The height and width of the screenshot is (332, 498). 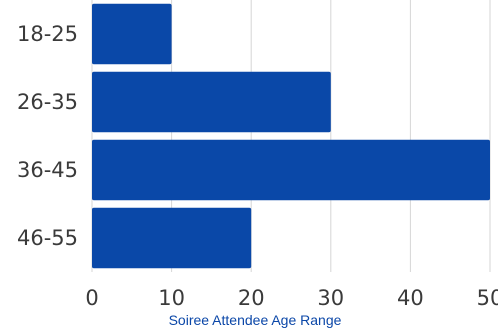 I want to click on x-axis-title: Soiree Attendee Age Range, so click(x=255, y=320).